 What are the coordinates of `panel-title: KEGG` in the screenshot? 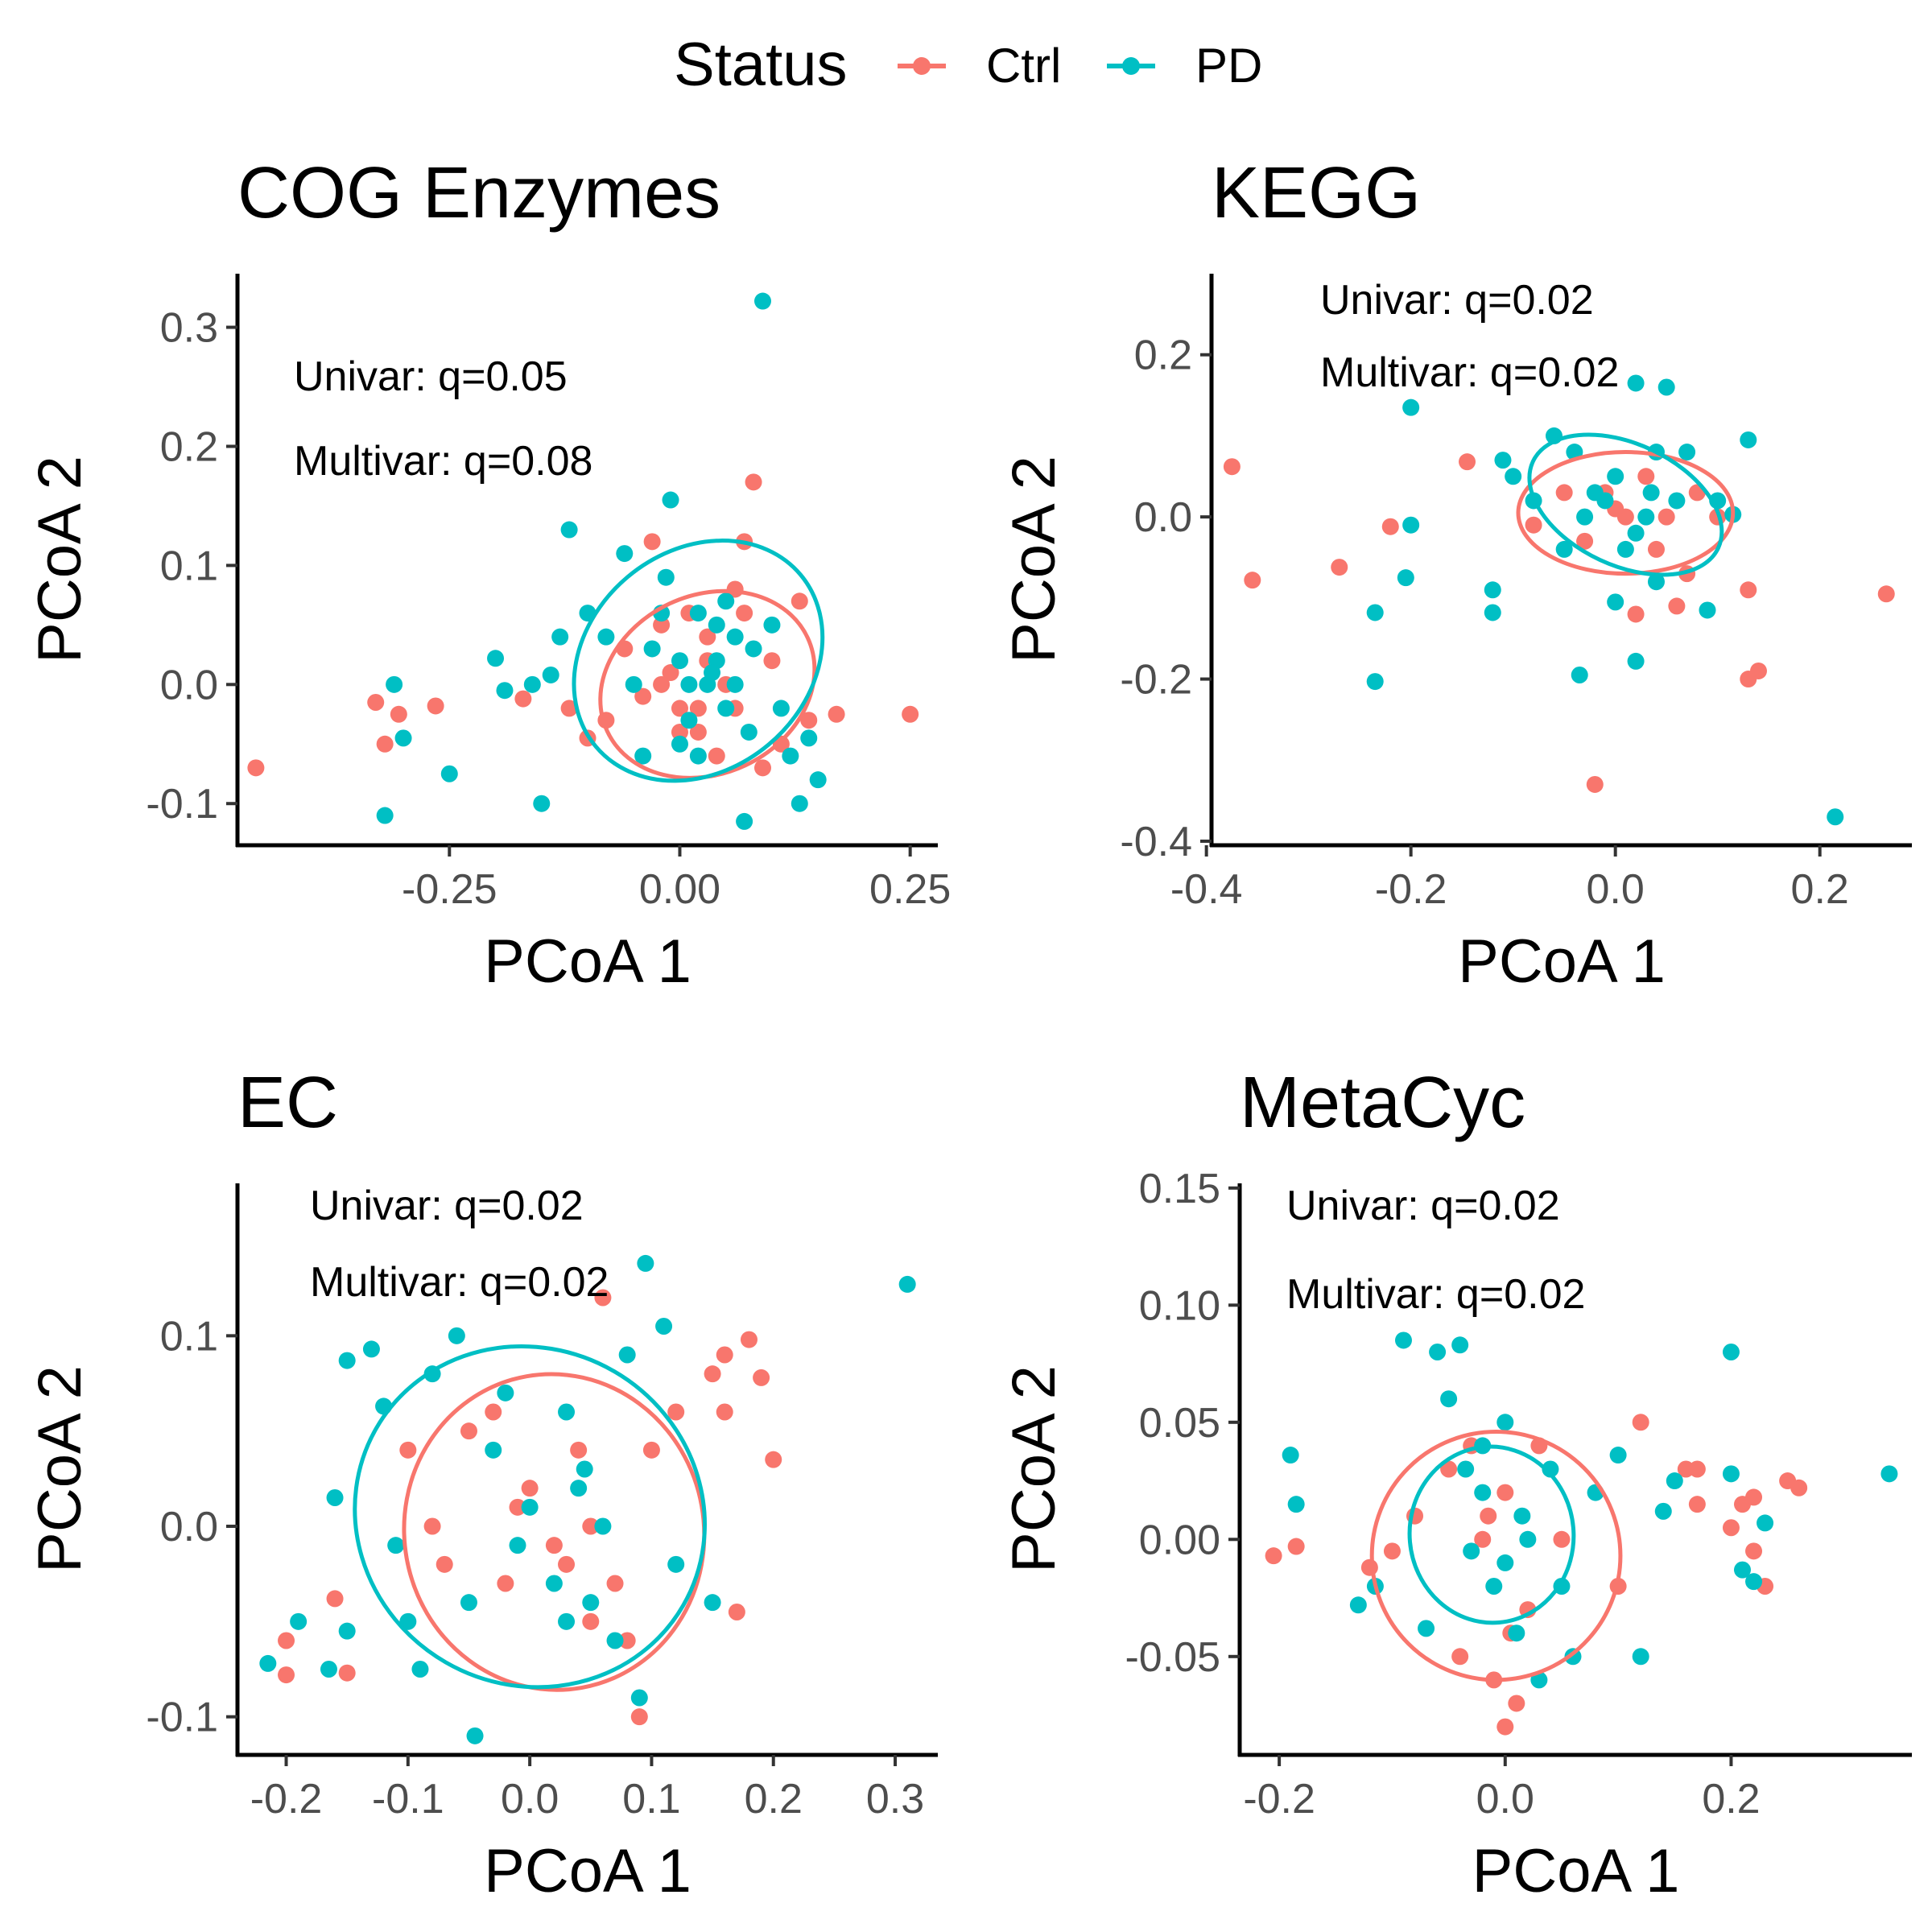 It's located at (1316, 193).